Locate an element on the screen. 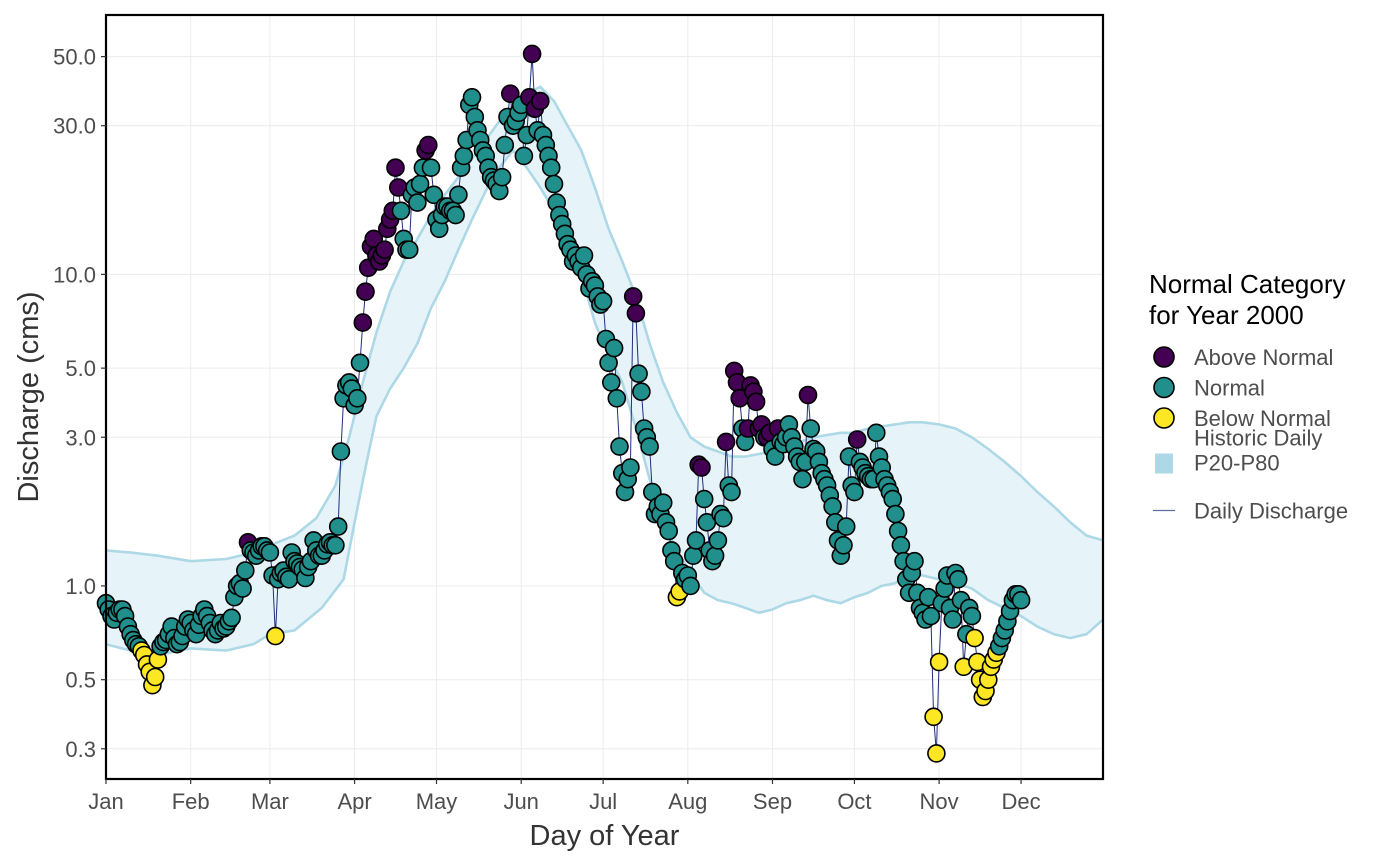 The image size is (1400, 866). legend-label: Above Normal is located at coordinates (1263, 357).